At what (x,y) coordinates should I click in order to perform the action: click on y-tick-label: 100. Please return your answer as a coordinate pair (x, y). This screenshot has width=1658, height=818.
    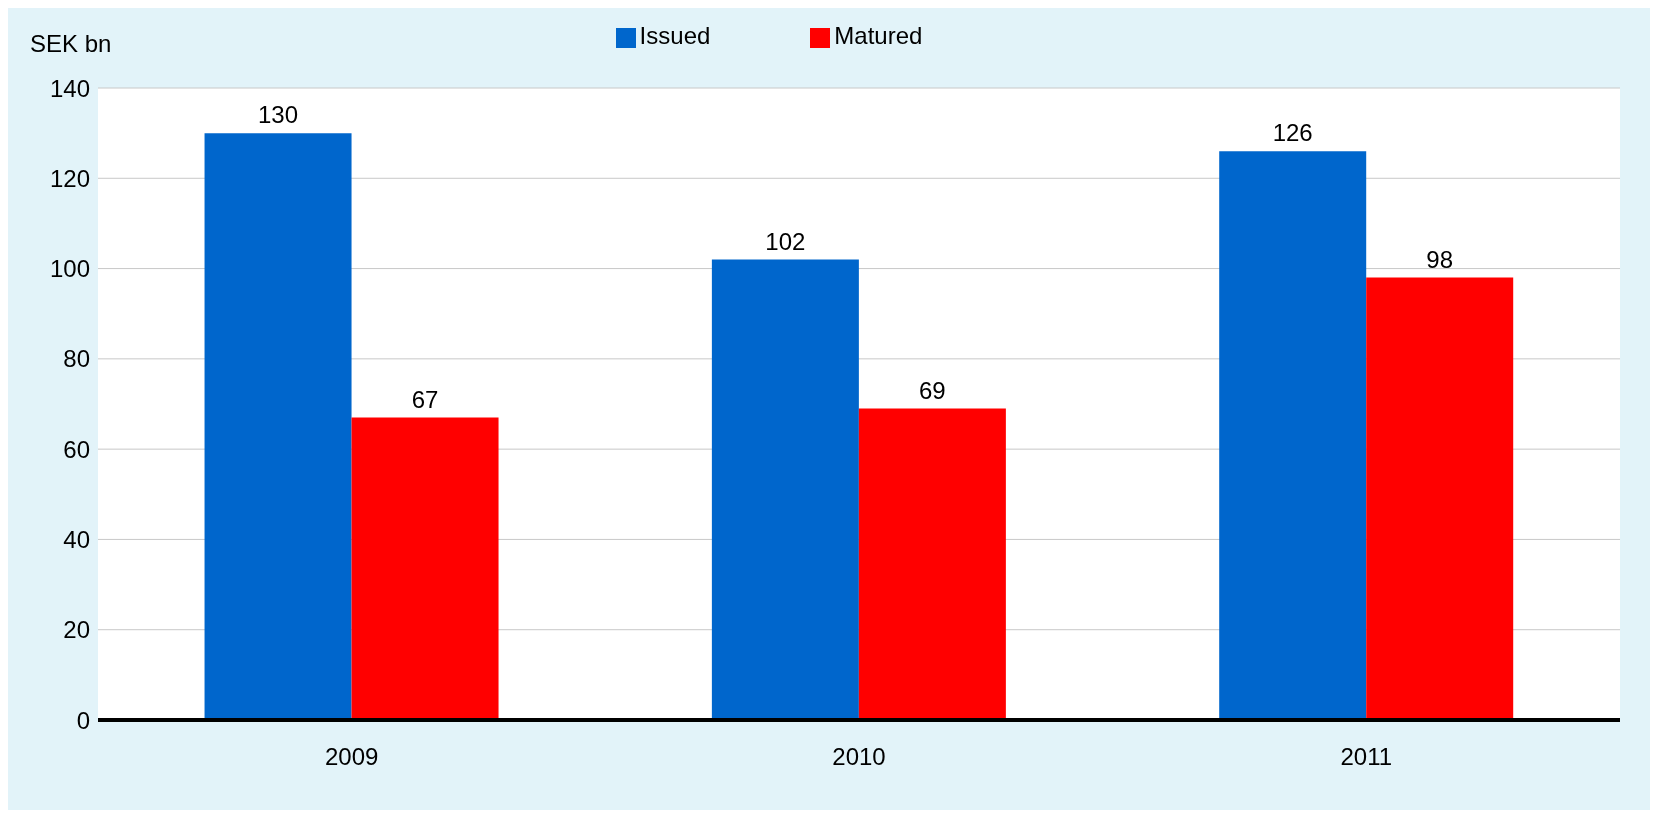
    Looking at the image, I should click on (69, 269).